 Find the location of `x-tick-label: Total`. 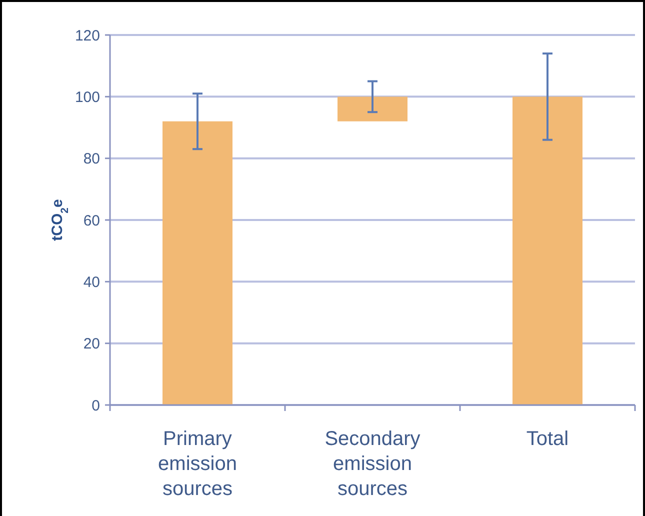

x-tick-label: Total is located at coordinates (547, 439).